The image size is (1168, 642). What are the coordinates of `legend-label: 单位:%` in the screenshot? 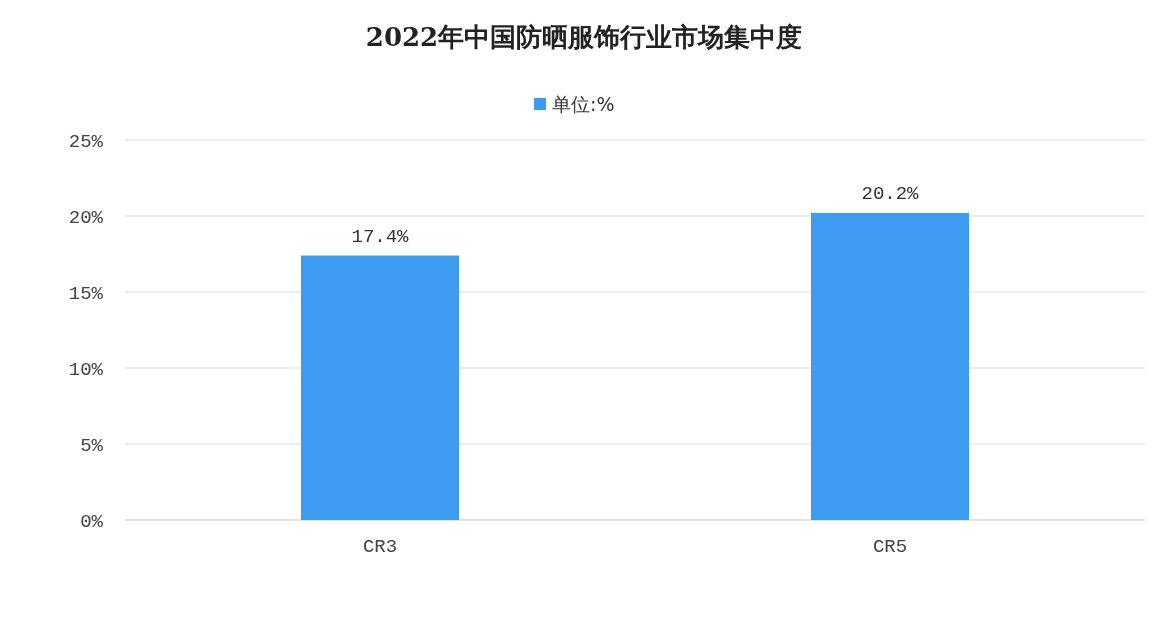 It's located at (583, 103).